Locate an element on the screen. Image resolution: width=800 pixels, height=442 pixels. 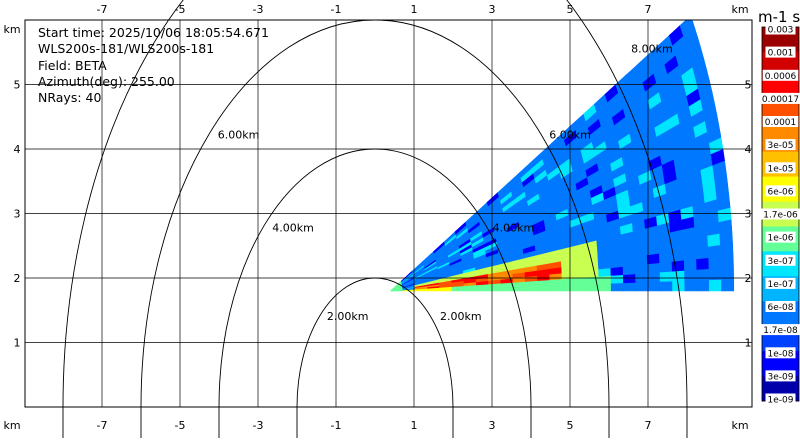
x-tick-label-top: -3 is located at coordinates (258, 9).